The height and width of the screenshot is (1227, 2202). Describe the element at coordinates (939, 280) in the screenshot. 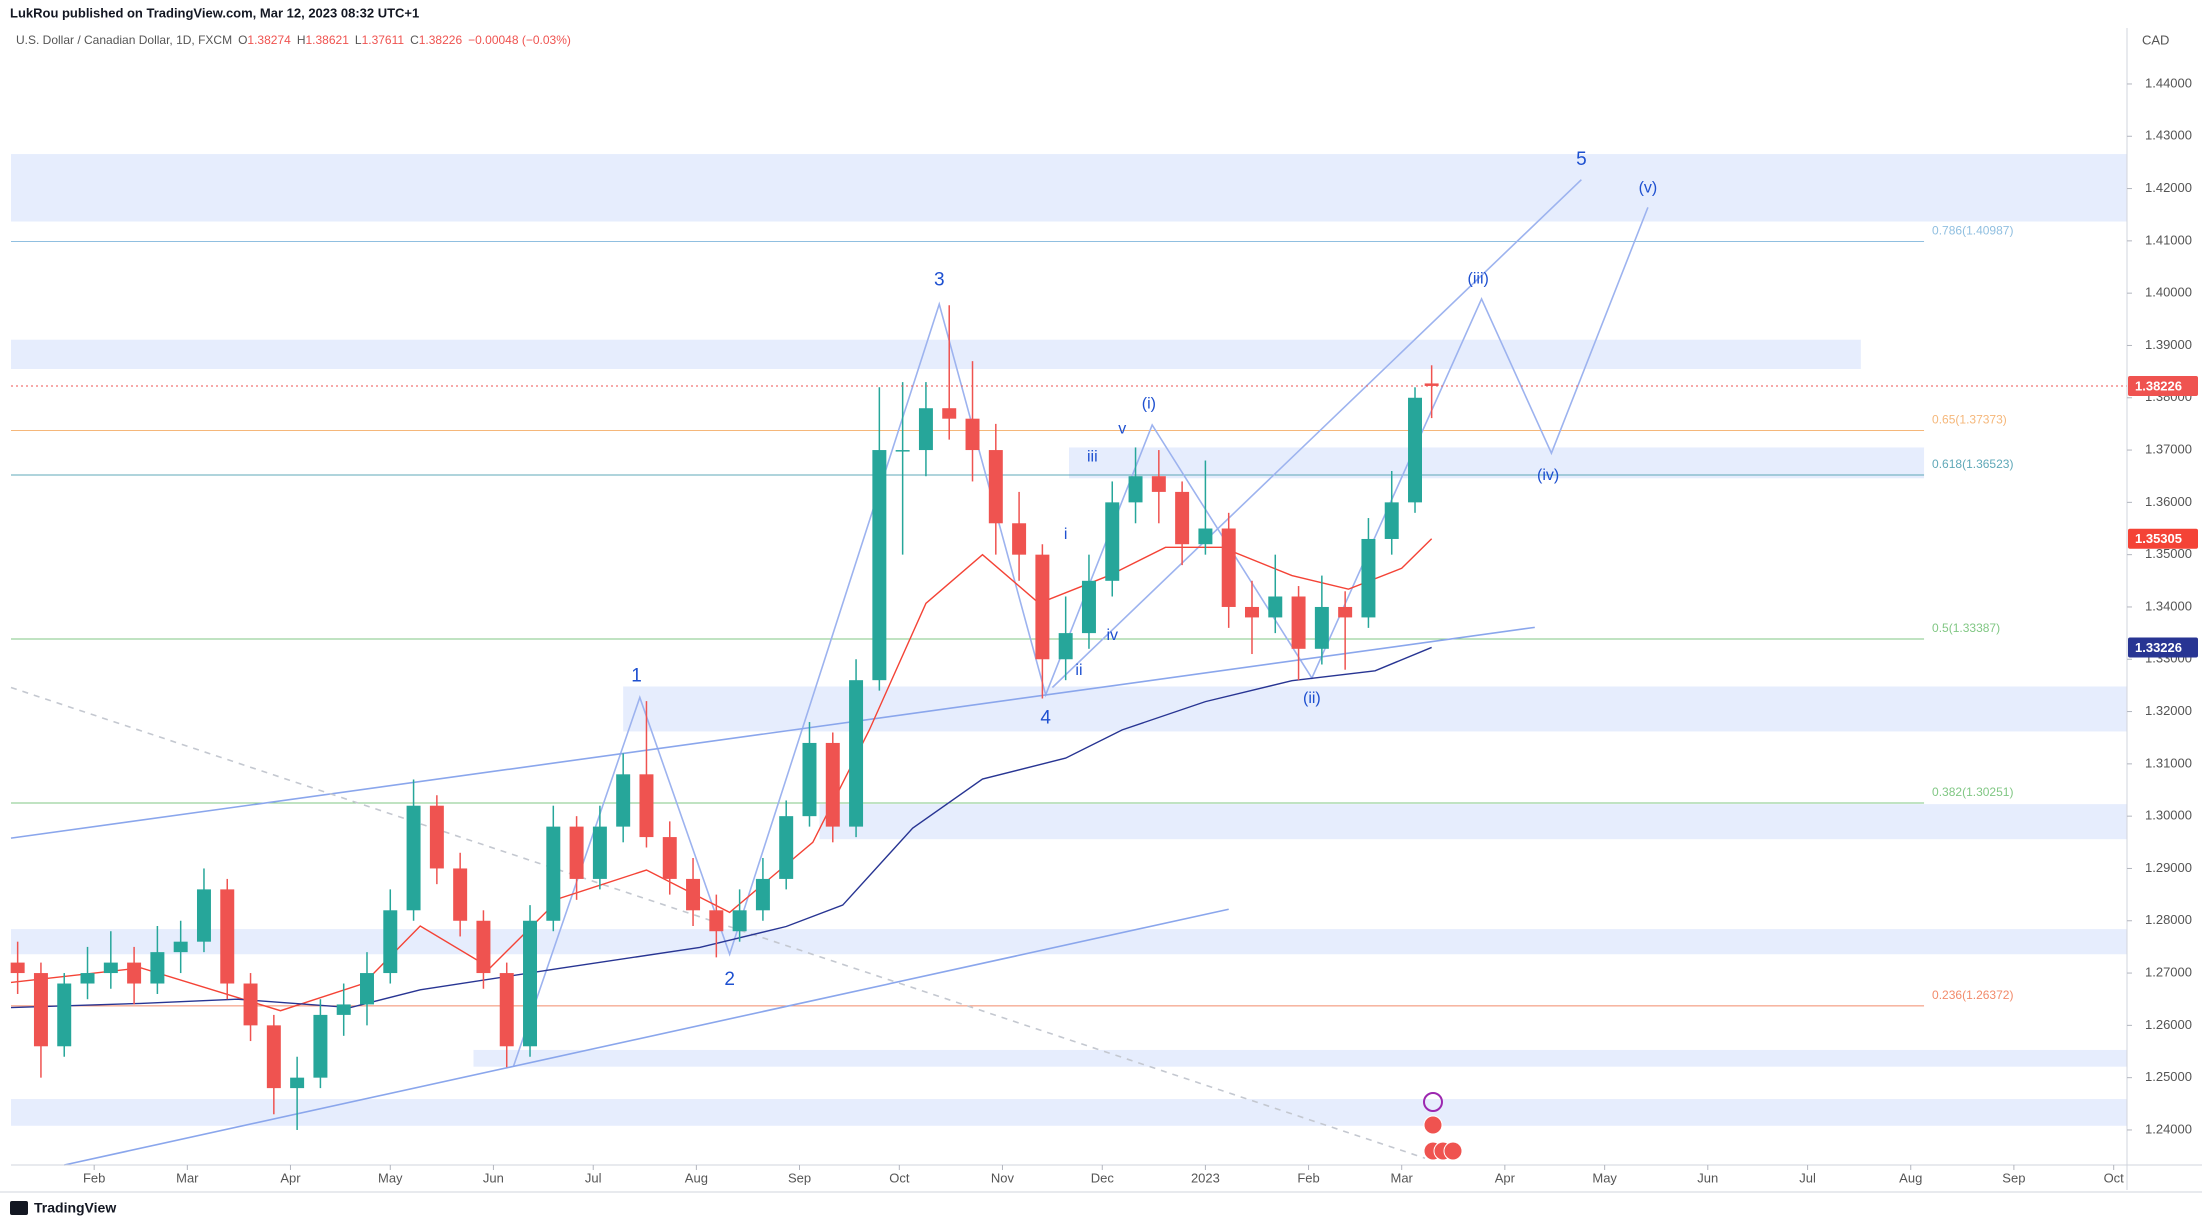

I see `wave-label: 3` at that location.